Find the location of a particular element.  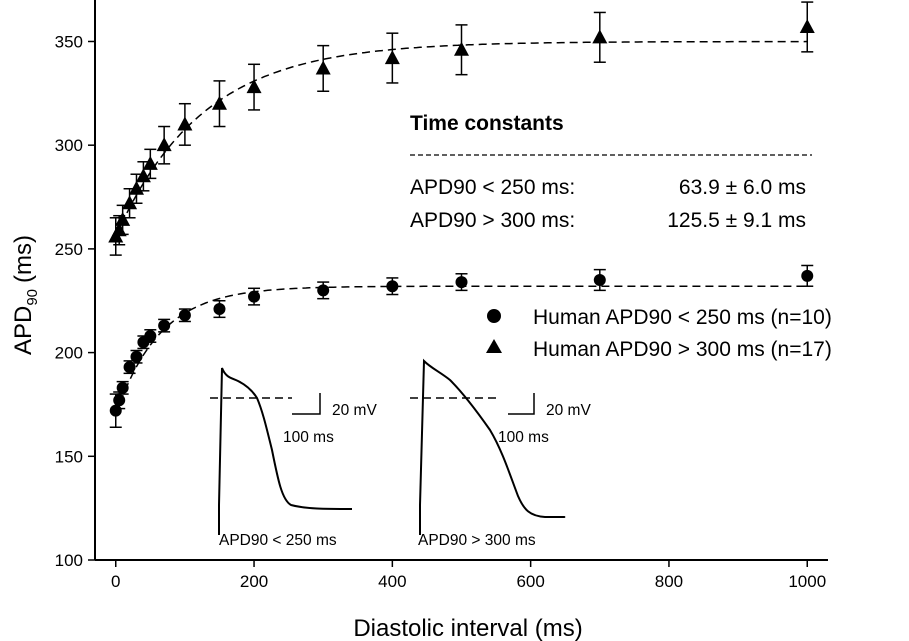

y-axis-title-main: APD is located at coordinates (23, 330).